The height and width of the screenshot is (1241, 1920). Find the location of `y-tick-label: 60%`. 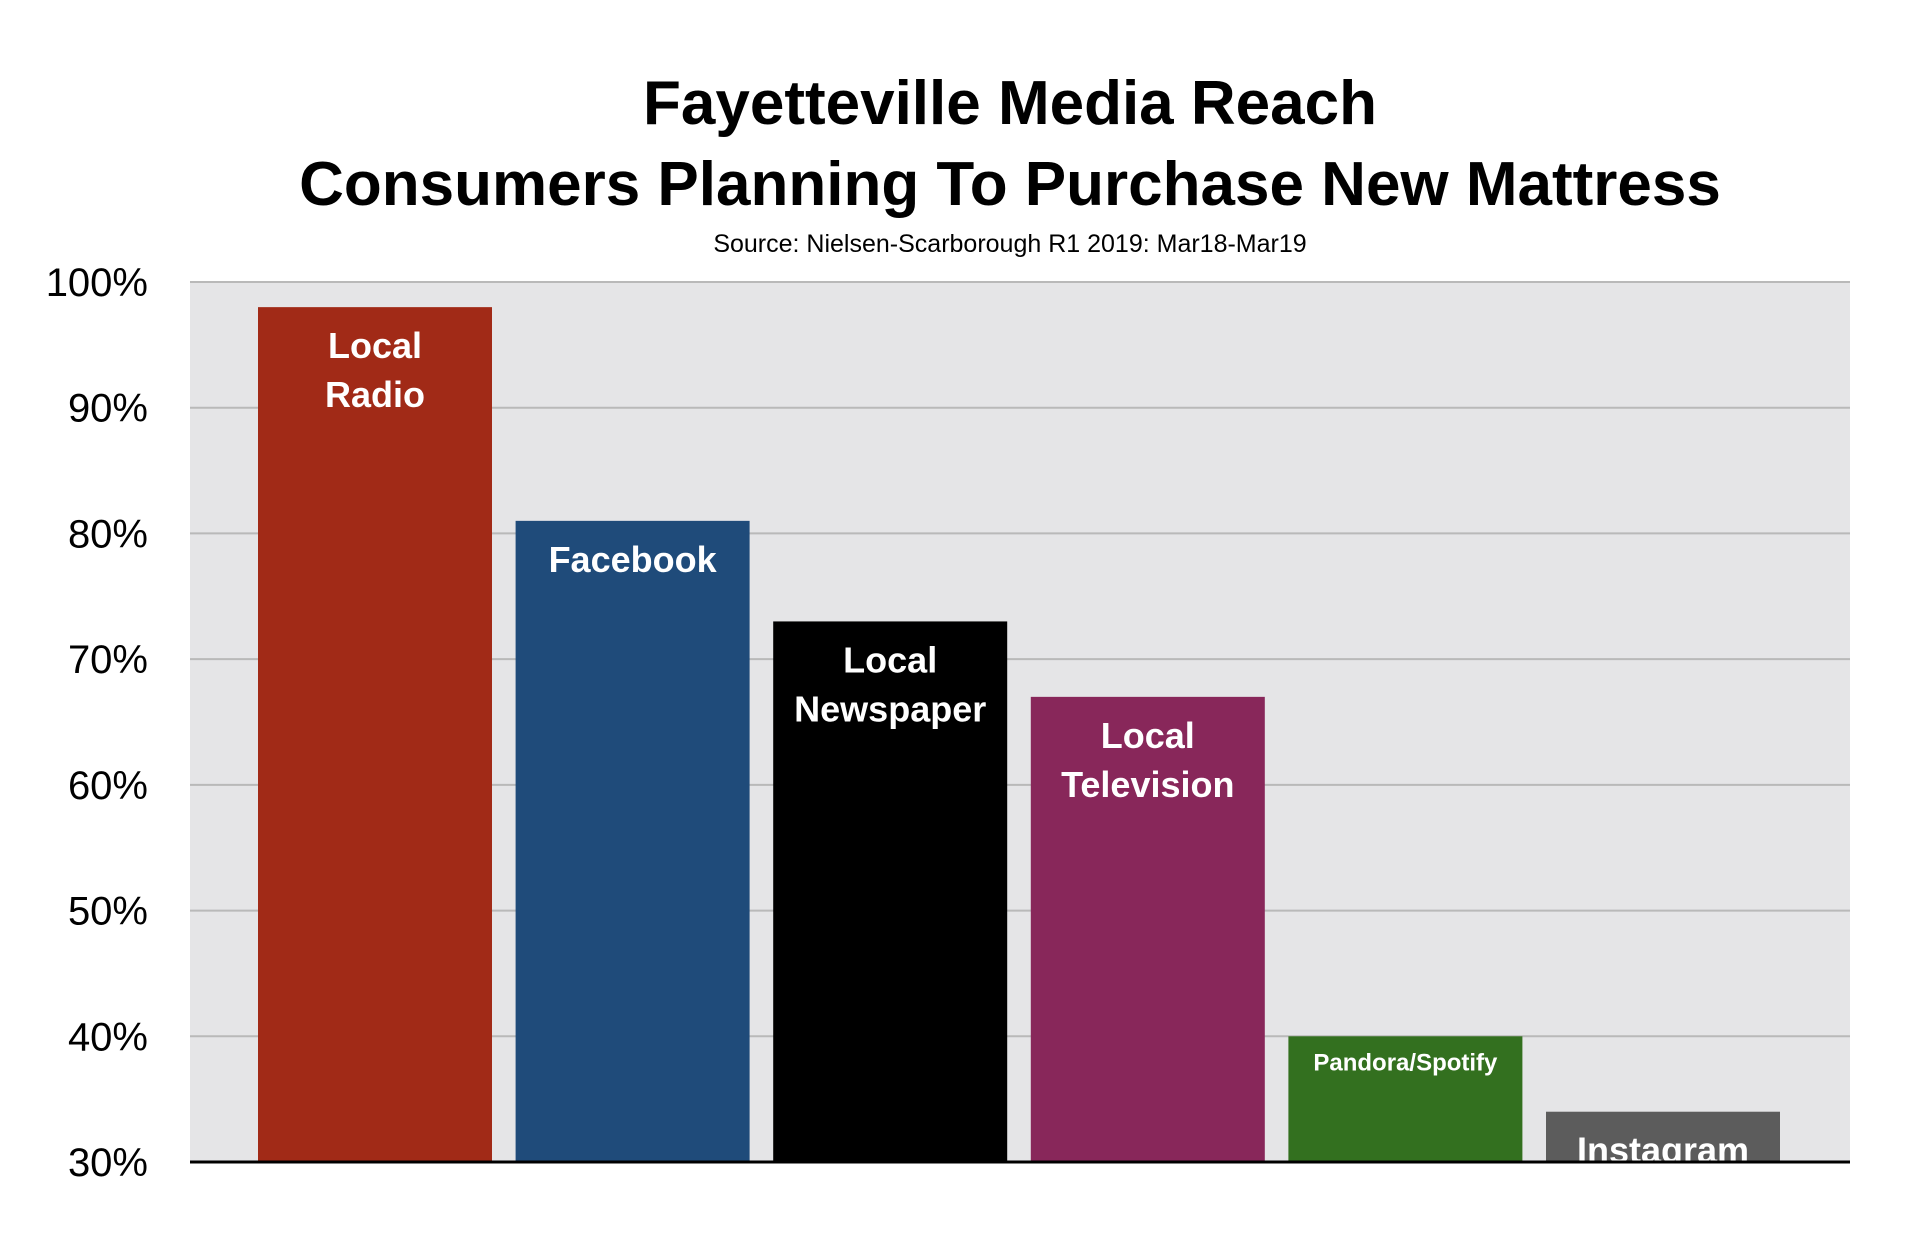

y-tick-label: 60% is located at coordinates (108, 786).